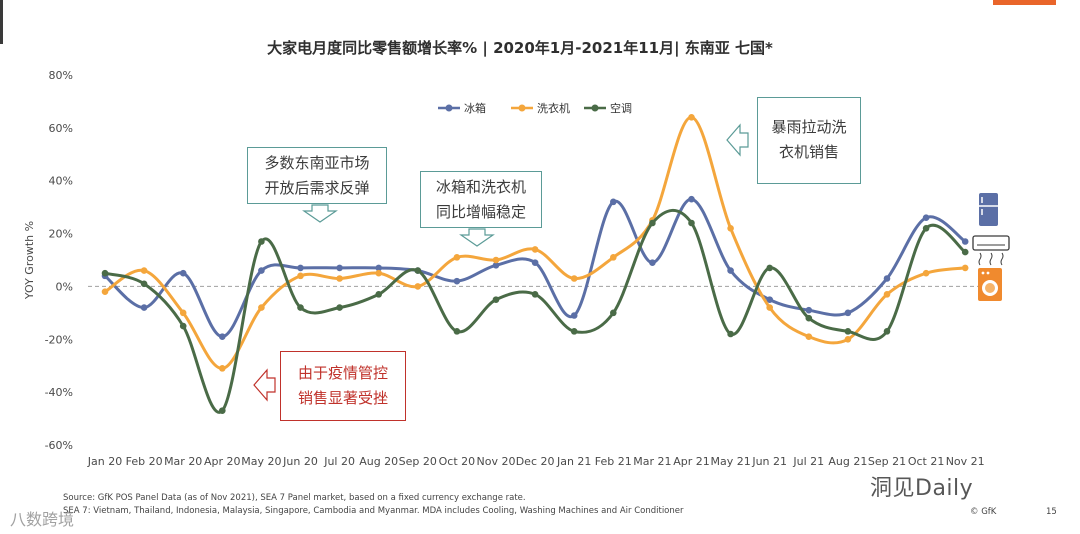 The width and height of the screenshot is (1080, 534). Describe the element at coordinates (480, 187) in the screenshot. I see `callout-stable-line1: 冰箱和洗衣机` at that location.